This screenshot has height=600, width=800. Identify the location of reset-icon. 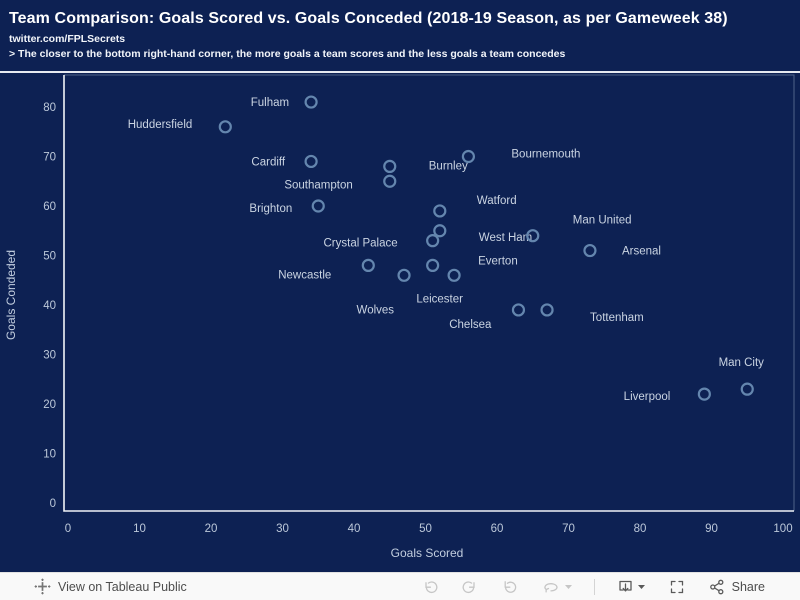
(510, 586).